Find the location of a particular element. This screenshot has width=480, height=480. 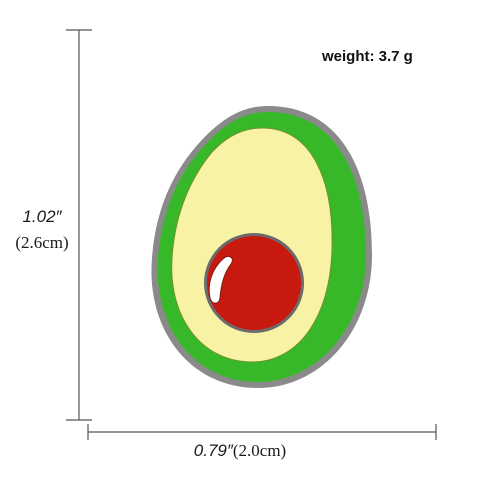

height-dimension-line is located at coordinates (79, 225).